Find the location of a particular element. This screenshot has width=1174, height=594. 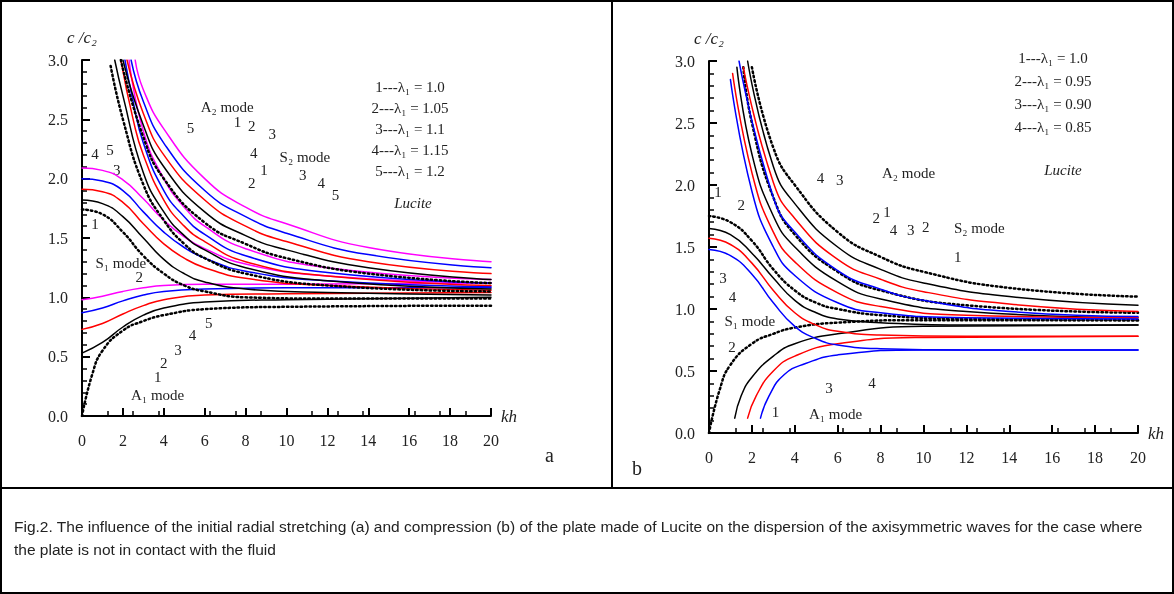

annotation: 2---λ₁ = 1.05 is located at coordinates (410, 108).